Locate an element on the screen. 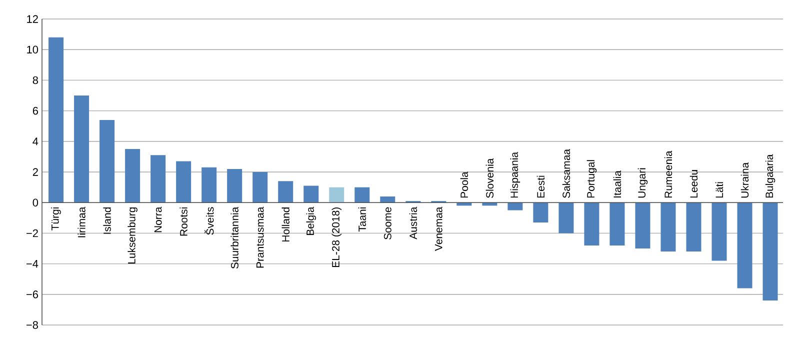 Image resolution: width=800 pixels, height=349 pixels. x-tick-label: Rootsi is located at coordinates (184, 222).